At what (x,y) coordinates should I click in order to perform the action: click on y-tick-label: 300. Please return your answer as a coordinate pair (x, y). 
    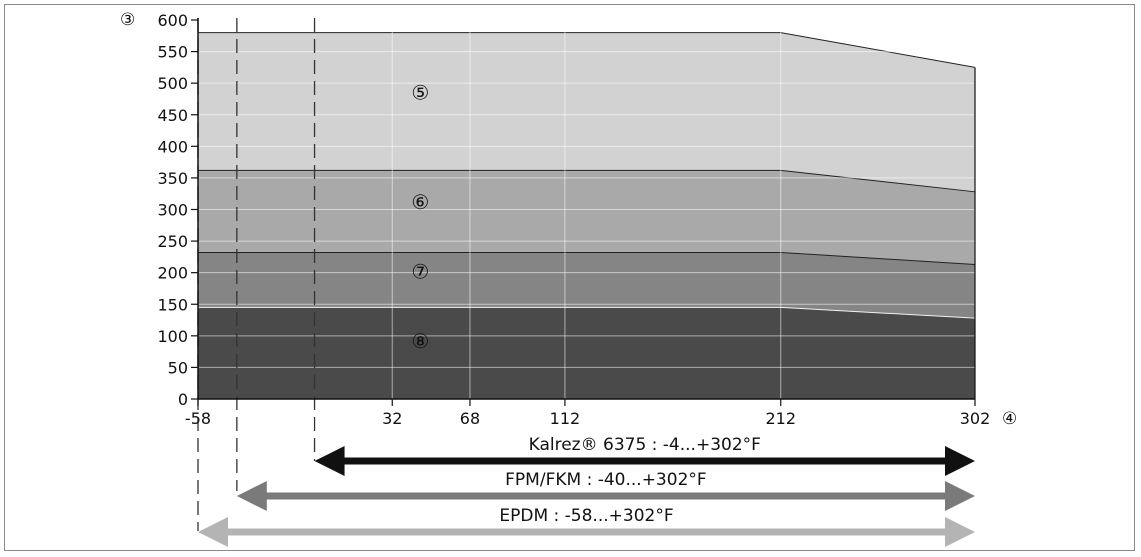
    Looking at the image, I should click on (172, 210).